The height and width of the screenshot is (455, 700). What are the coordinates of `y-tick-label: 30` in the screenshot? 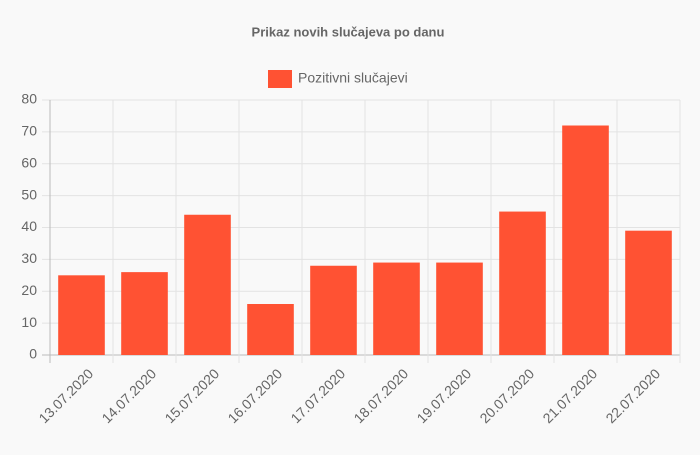 It's located at (29, 258).